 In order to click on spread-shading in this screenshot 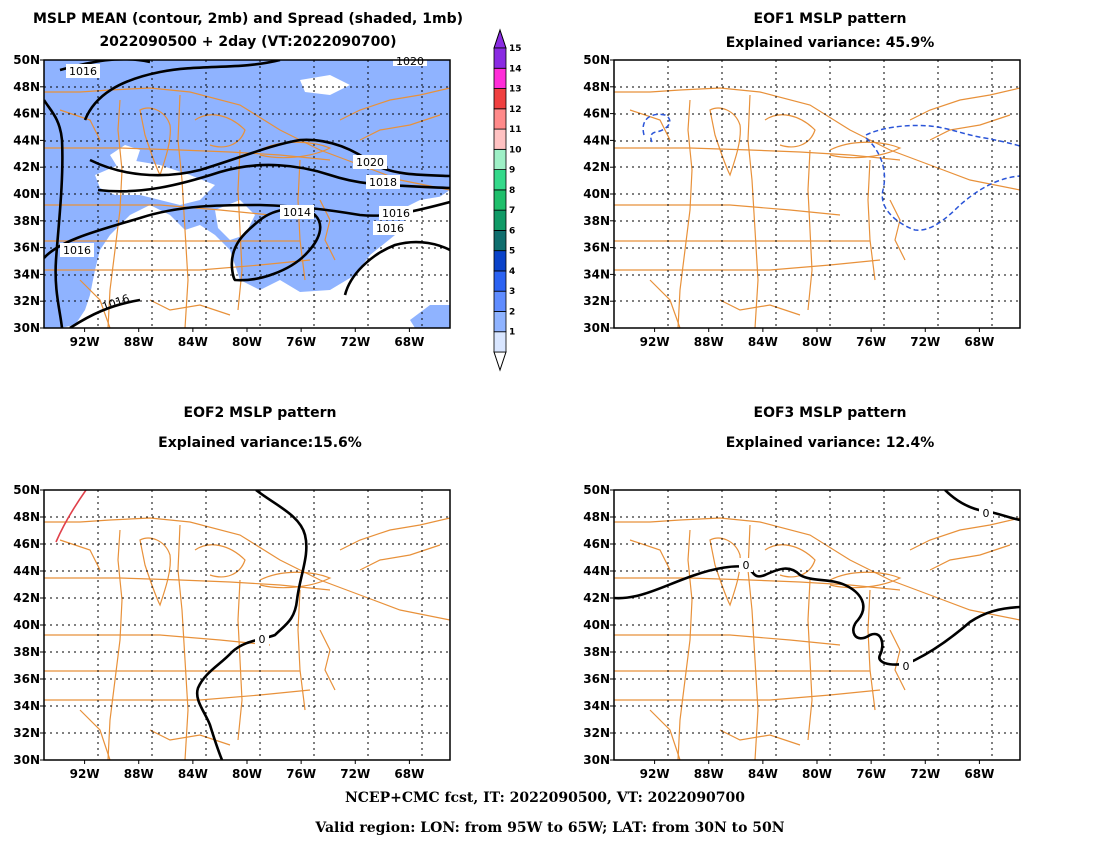, I will do `click(247, 194)`.